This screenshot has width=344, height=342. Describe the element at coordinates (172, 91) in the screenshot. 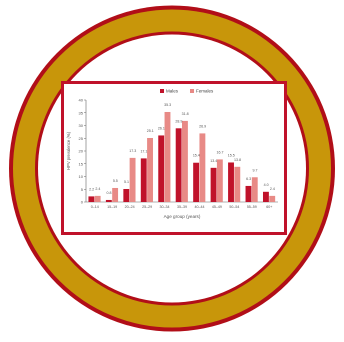

I see `legend-label-males: Males` at that location.